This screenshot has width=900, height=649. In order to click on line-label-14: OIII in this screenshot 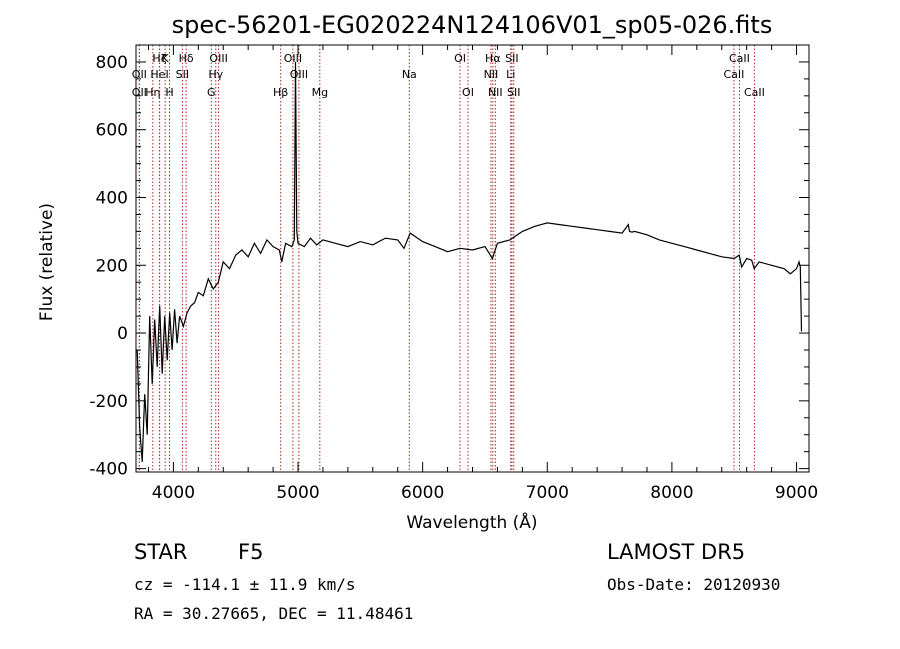, I will do `click(299, 74)`.